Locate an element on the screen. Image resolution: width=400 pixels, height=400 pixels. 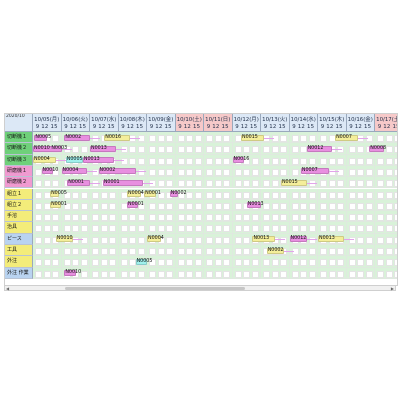
resource-row-header: 切断機３ is located at coordinates (19, 160).